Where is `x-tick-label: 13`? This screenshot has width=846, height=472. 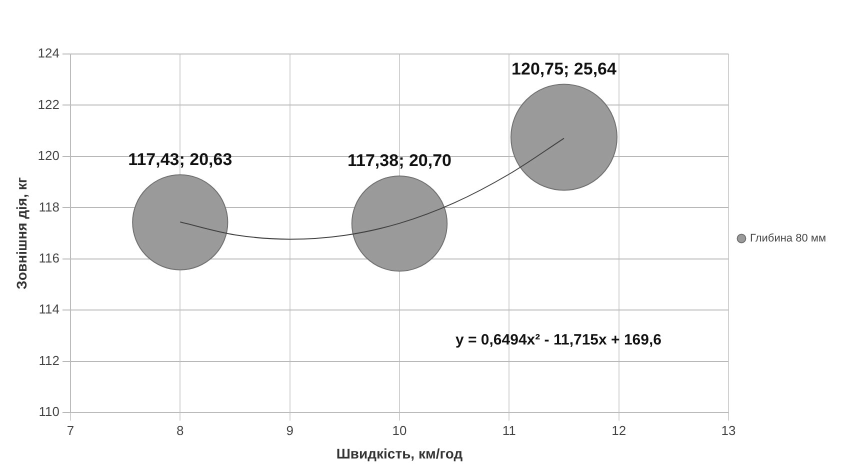 x-tick-label: 13 is located at coordinates (728, 430).